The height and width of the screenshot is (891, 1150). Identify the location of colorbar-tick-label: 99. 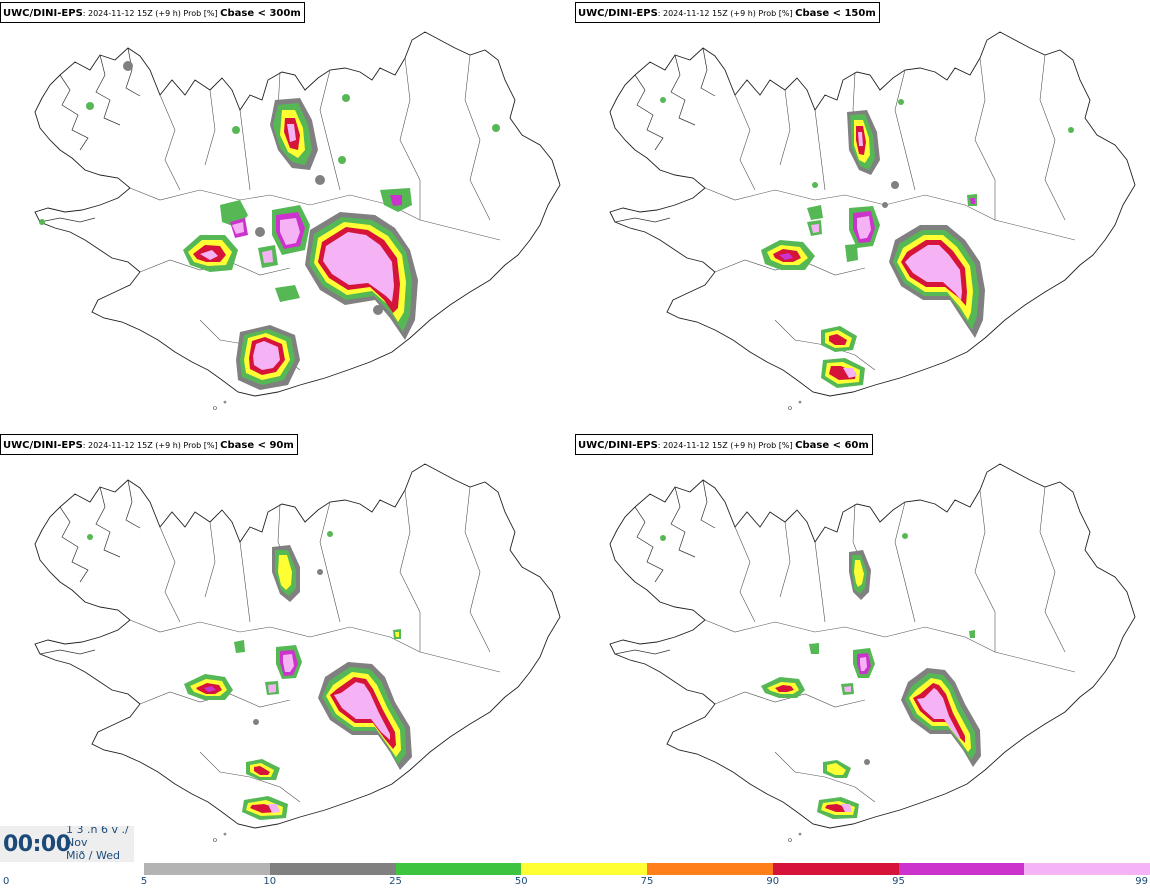
(1141, 881).